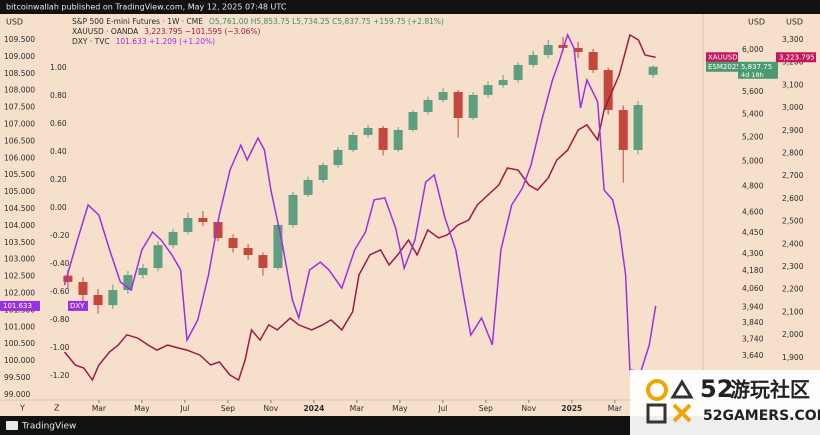 Image resolution: width=820 pixels, height=435 pixels. Describe the element at coordinates (793, 84) in the screenshot. I see `y4-tick-label: 3,100` at that location.